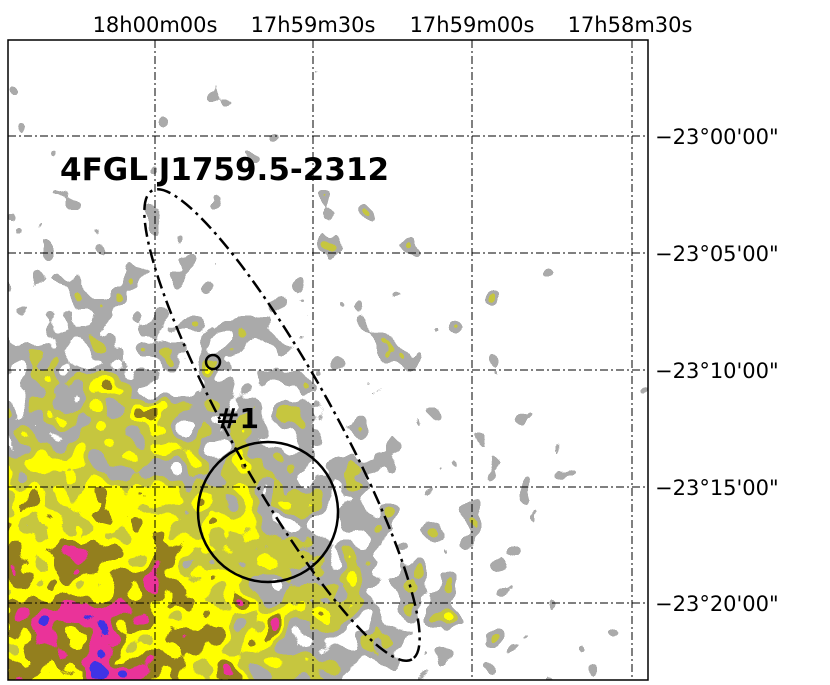  Describe the element at coordinates (268, 512) in the screenshot. I see `source-circle` at that location.